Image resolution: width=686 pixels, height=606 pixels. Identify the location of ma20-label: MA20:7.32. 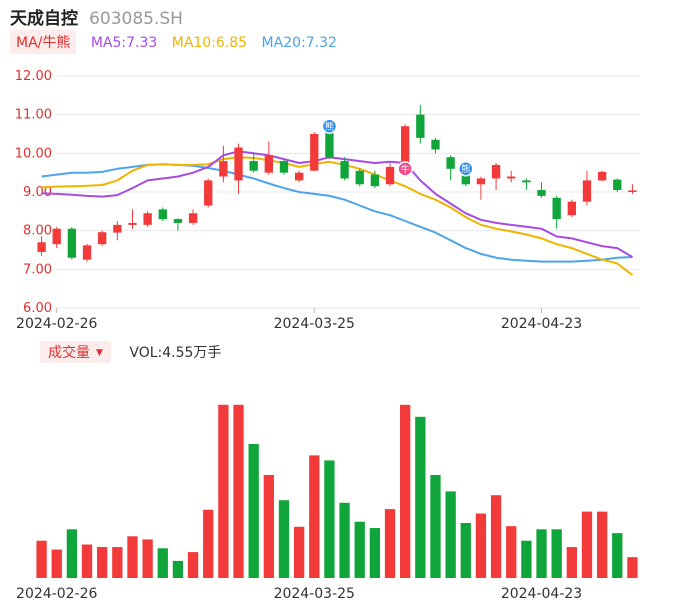
(299, 43).